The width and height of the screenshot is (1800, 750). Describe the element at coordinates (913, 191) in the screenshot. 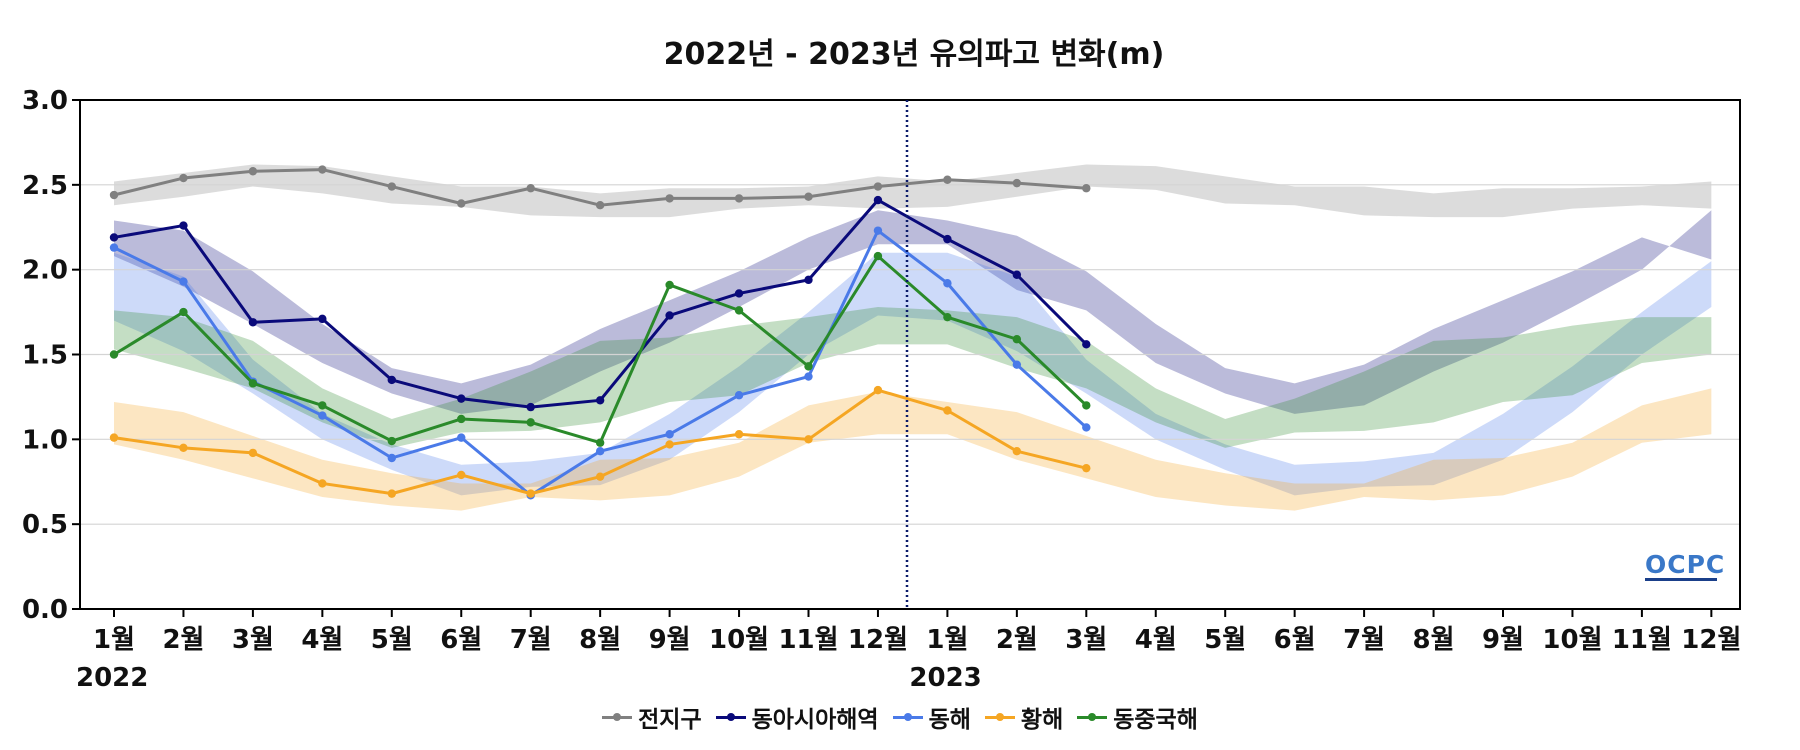

I see `range-band` at that location.